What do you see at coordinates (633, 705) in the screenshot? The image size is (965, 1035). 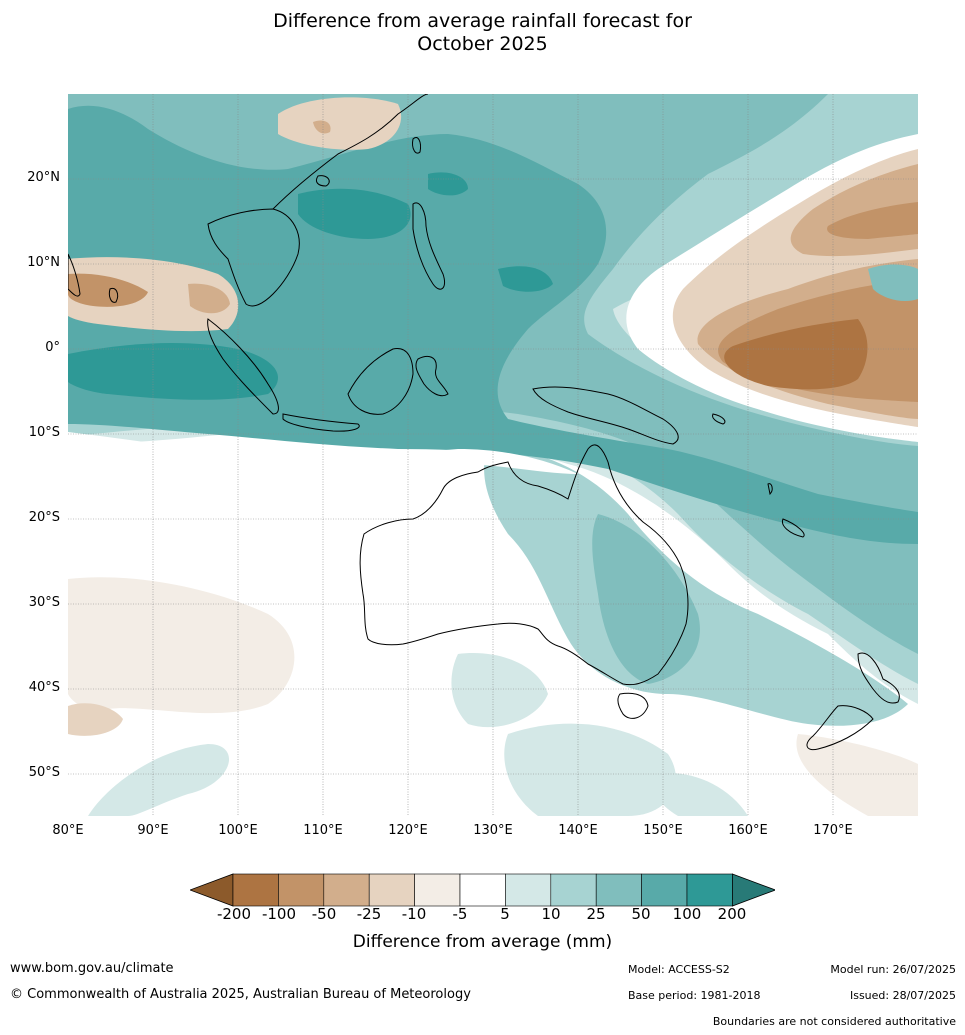 I see `tasmania-coastline` at bounding box center [633, 705].